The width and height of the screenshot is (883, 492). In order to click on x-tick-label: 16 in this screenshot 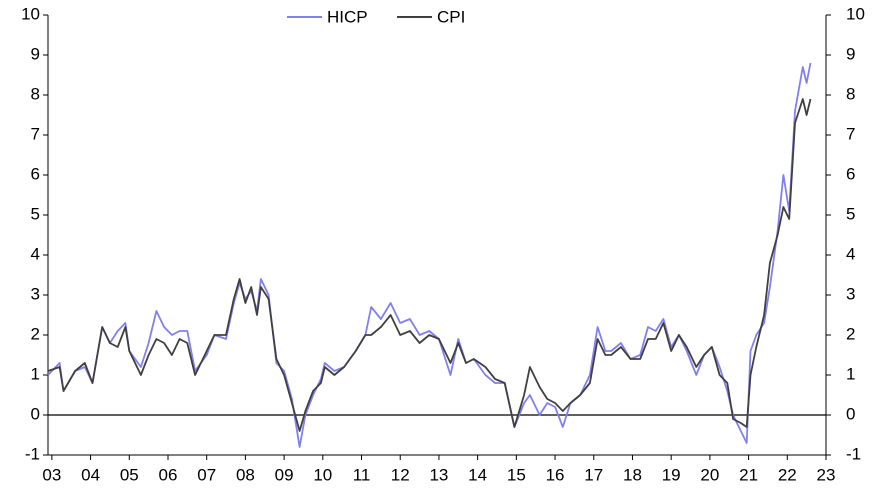, I will do `click(555, 474)`.